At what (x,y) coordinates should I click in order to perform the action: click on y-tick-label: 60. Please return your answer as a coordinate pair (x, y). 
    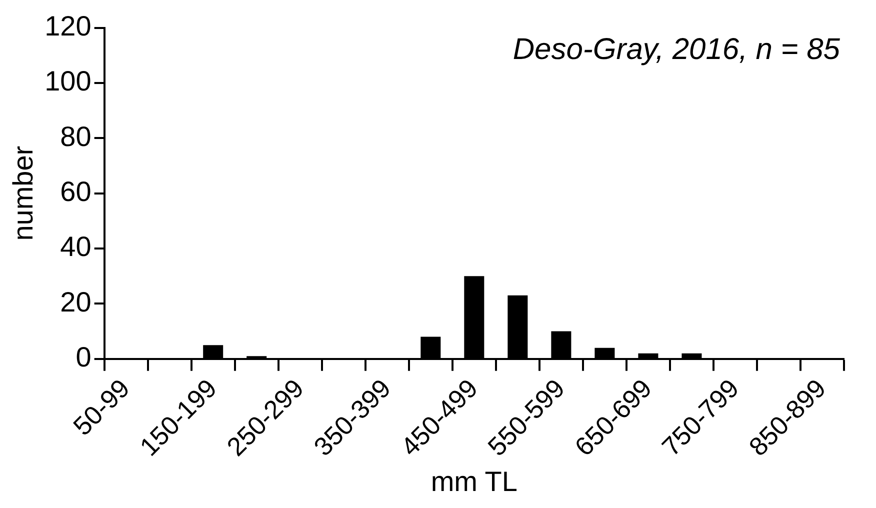
    Looking at the image, I should click on (76, 192).